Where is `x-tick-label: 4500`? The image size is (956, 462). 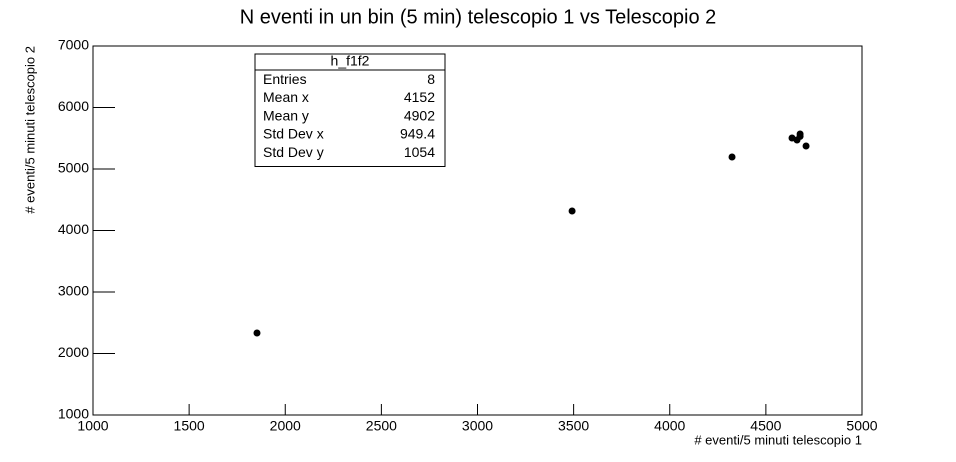
x-tick-label: 4500 is located at coordinates (765, 426).